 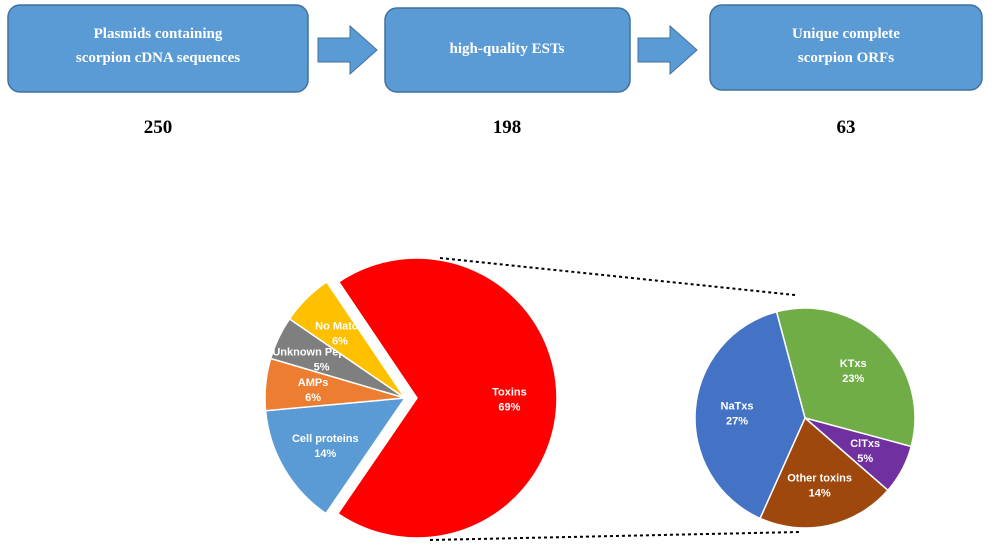 I want to click on slice-label: No Match, so click(x=340, y=326).